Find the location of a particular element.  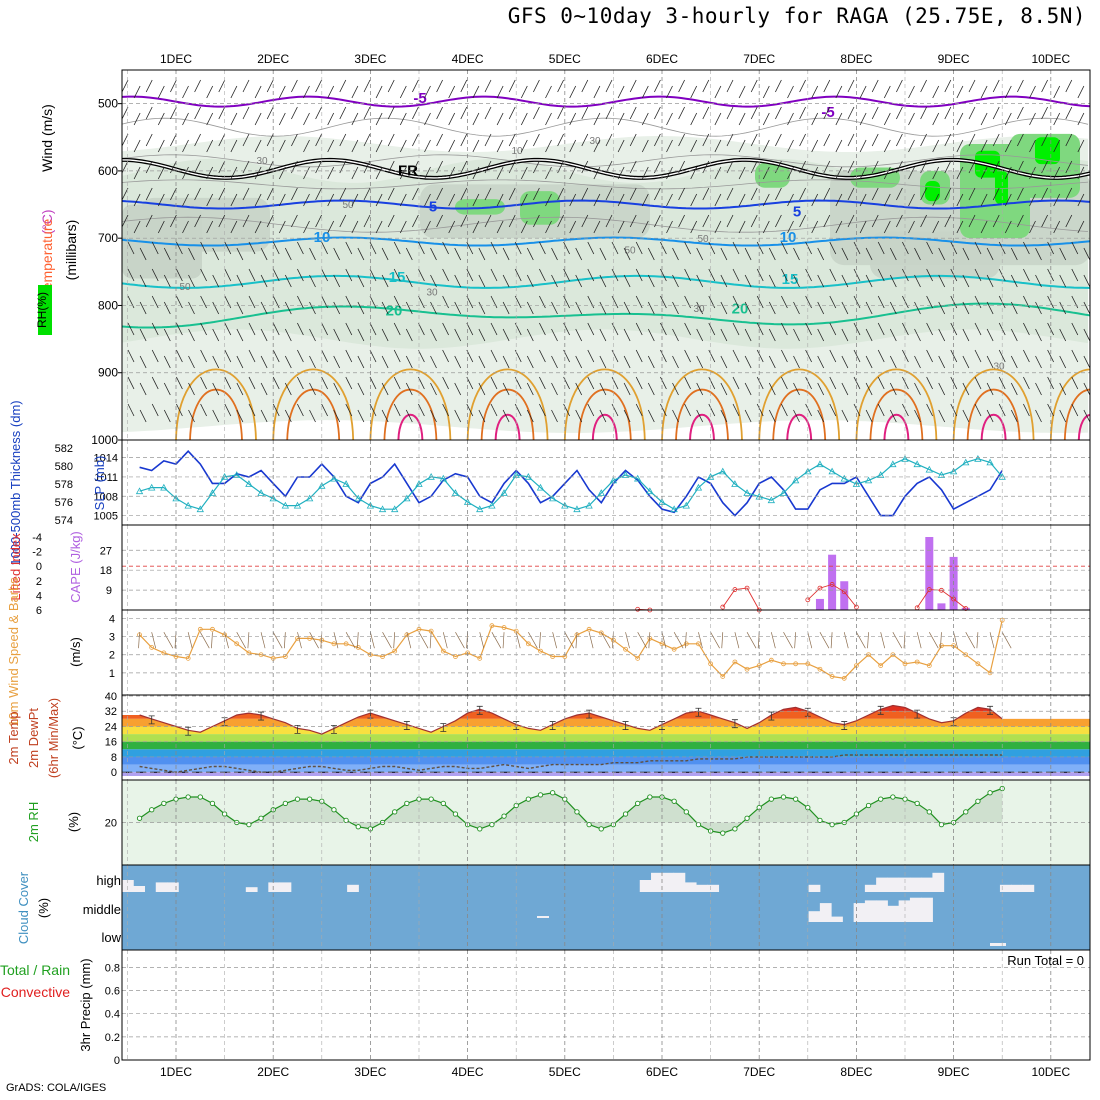

rh-contour is located at coordinates (605, 127).